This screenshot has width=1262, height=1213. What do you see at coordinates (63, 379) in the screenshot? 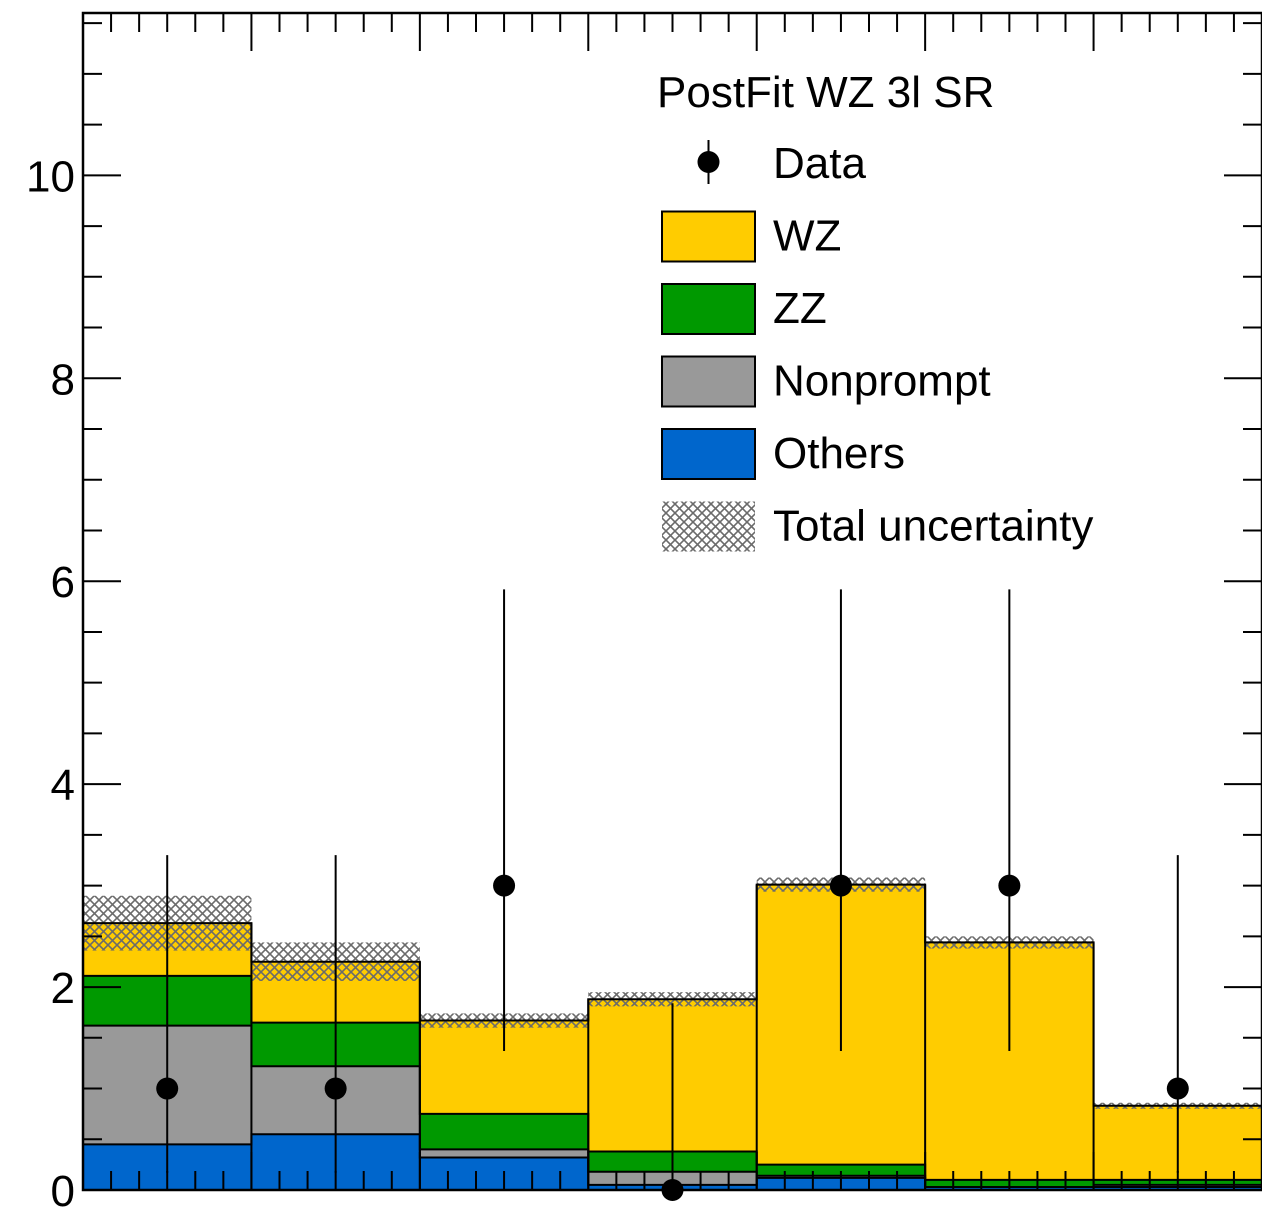
I see `y-tick-label: 8` at bounding box center [63, 379].